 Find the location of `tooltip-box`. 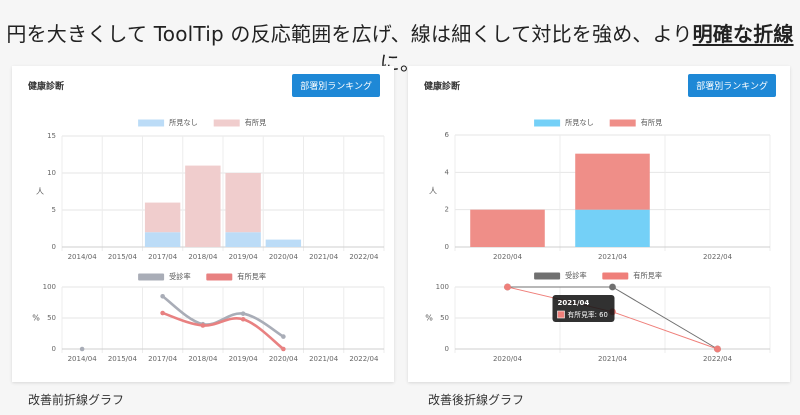

tooltip-box is located at coordinates (583, 308).